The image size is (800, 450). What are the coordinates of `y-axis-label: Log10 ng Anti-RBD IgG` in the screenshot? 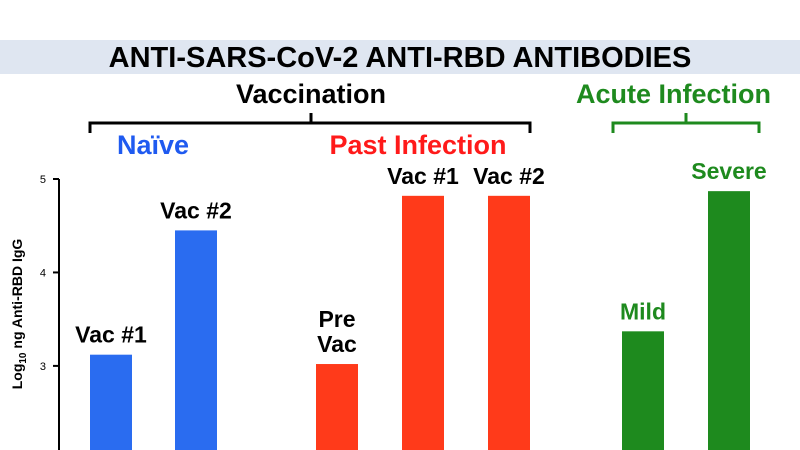 It's located at (19, 314).